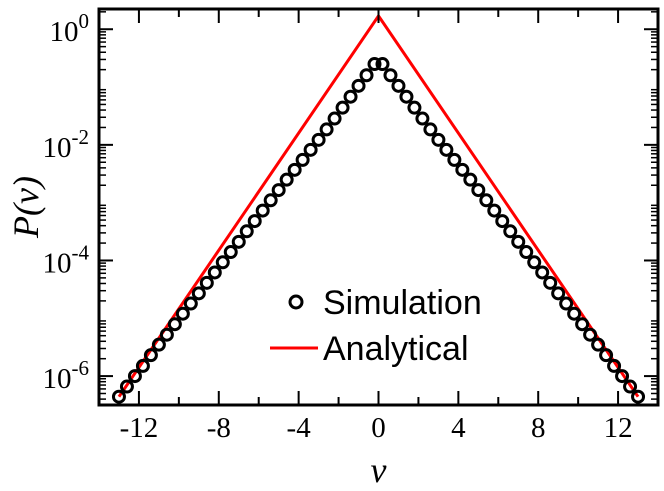 This screenshot has width=664, height=491. What do you see at coordinates (219, 428) in the screenshot?
I see `x-tick-label: -8` at bounding box center [219, 428].